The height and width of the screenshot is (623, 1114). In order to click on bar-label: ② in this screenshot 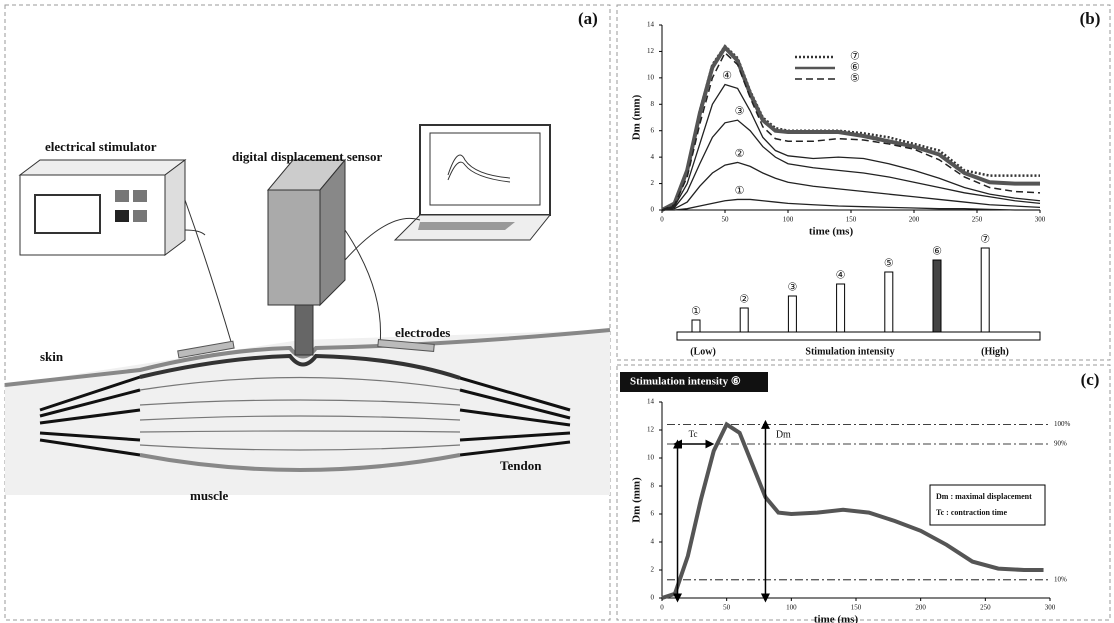, I will do `click(744, 300)`.